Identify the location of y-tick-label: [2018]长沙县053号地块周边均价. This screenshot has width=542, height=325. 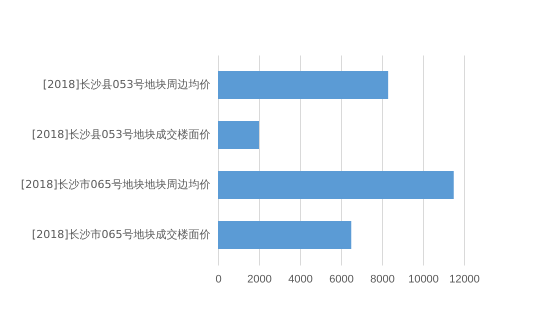
(126, 84).